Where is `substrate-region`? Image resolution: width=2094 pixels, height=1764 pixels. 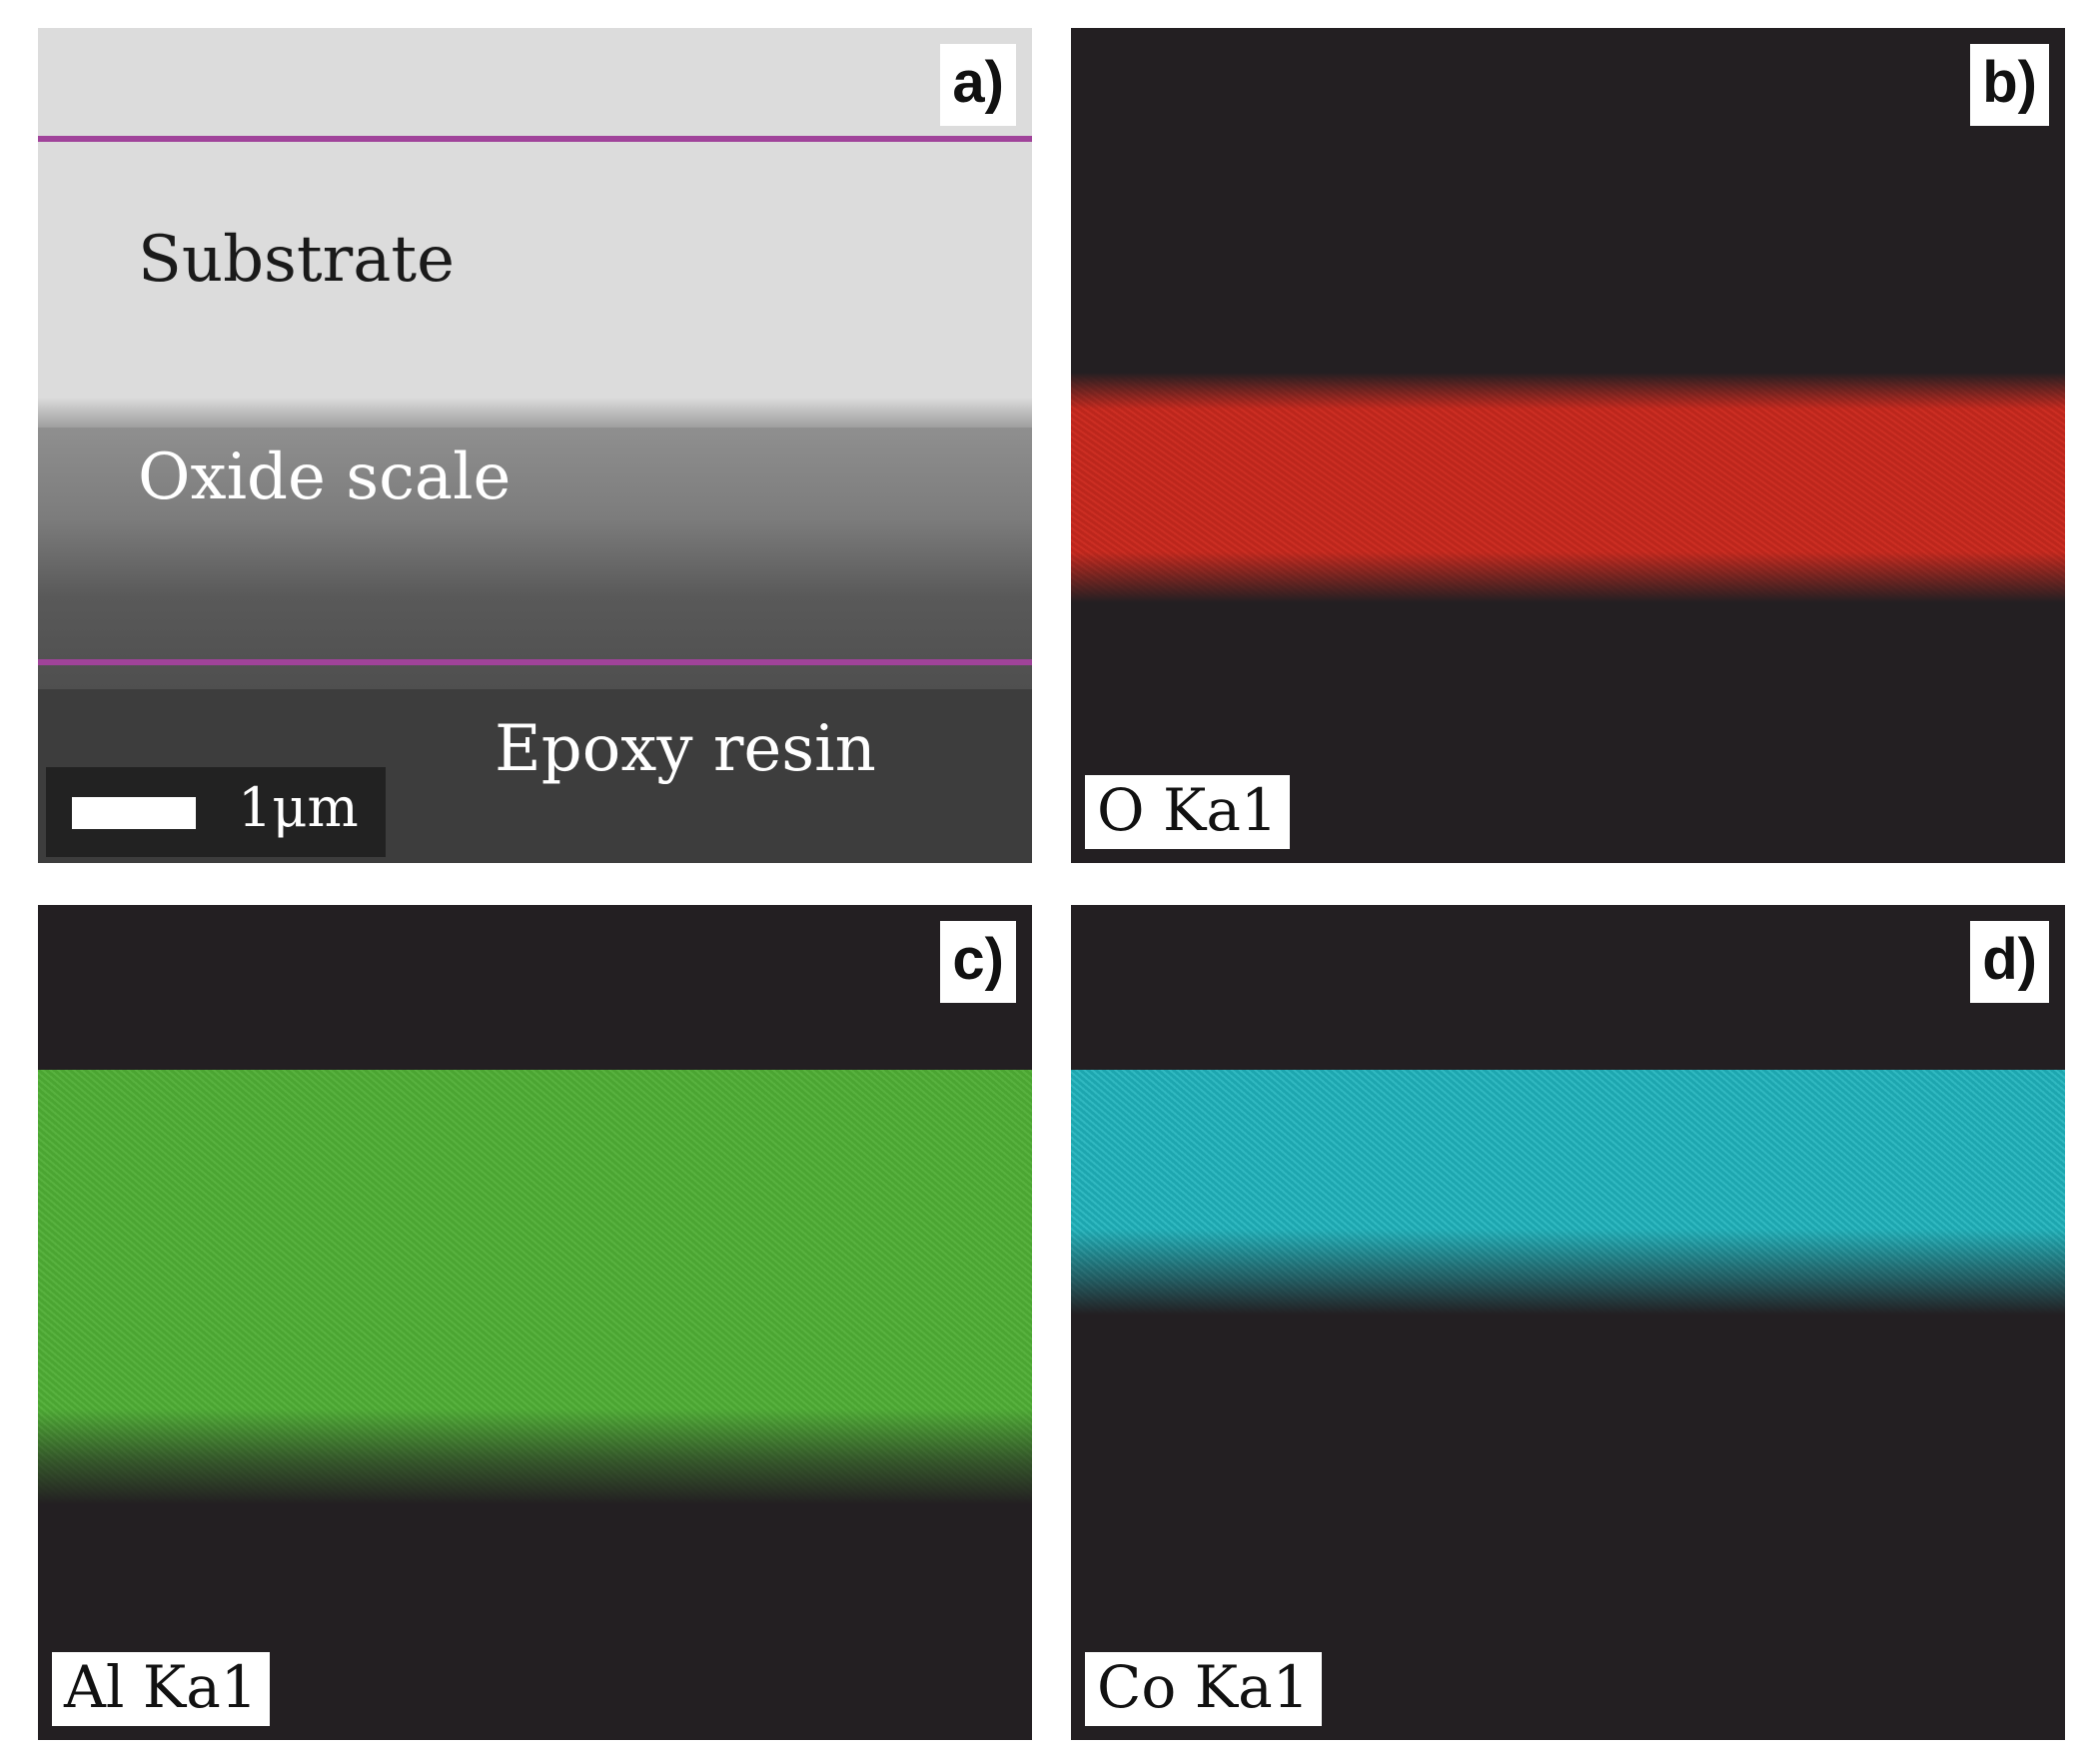 substrate-region is located at coordinates (535, 213).